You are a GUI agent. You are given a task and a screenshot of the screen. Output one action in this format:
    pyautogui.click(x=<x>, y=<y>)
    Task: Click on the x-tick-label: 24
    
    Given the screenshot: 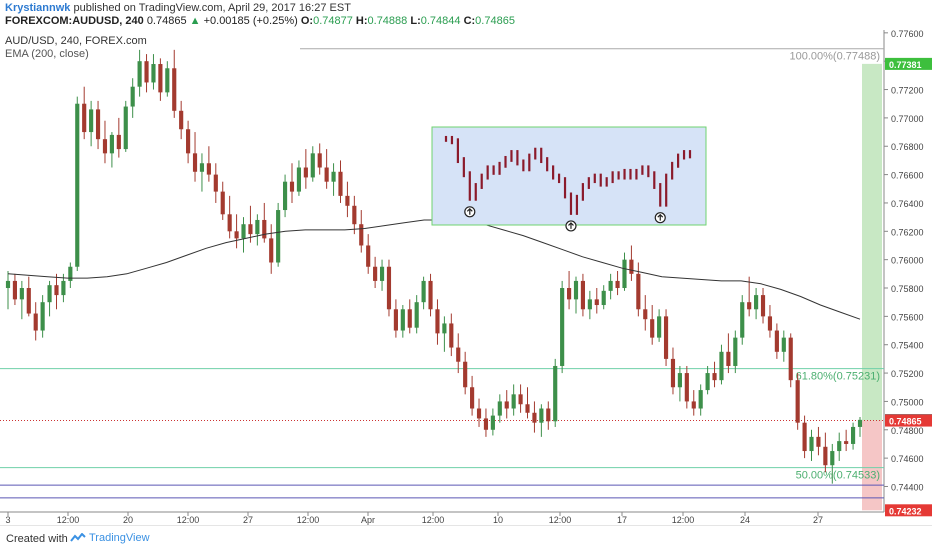 What is the action you would take?
    pyautogui.click(x=745, y=520)
    